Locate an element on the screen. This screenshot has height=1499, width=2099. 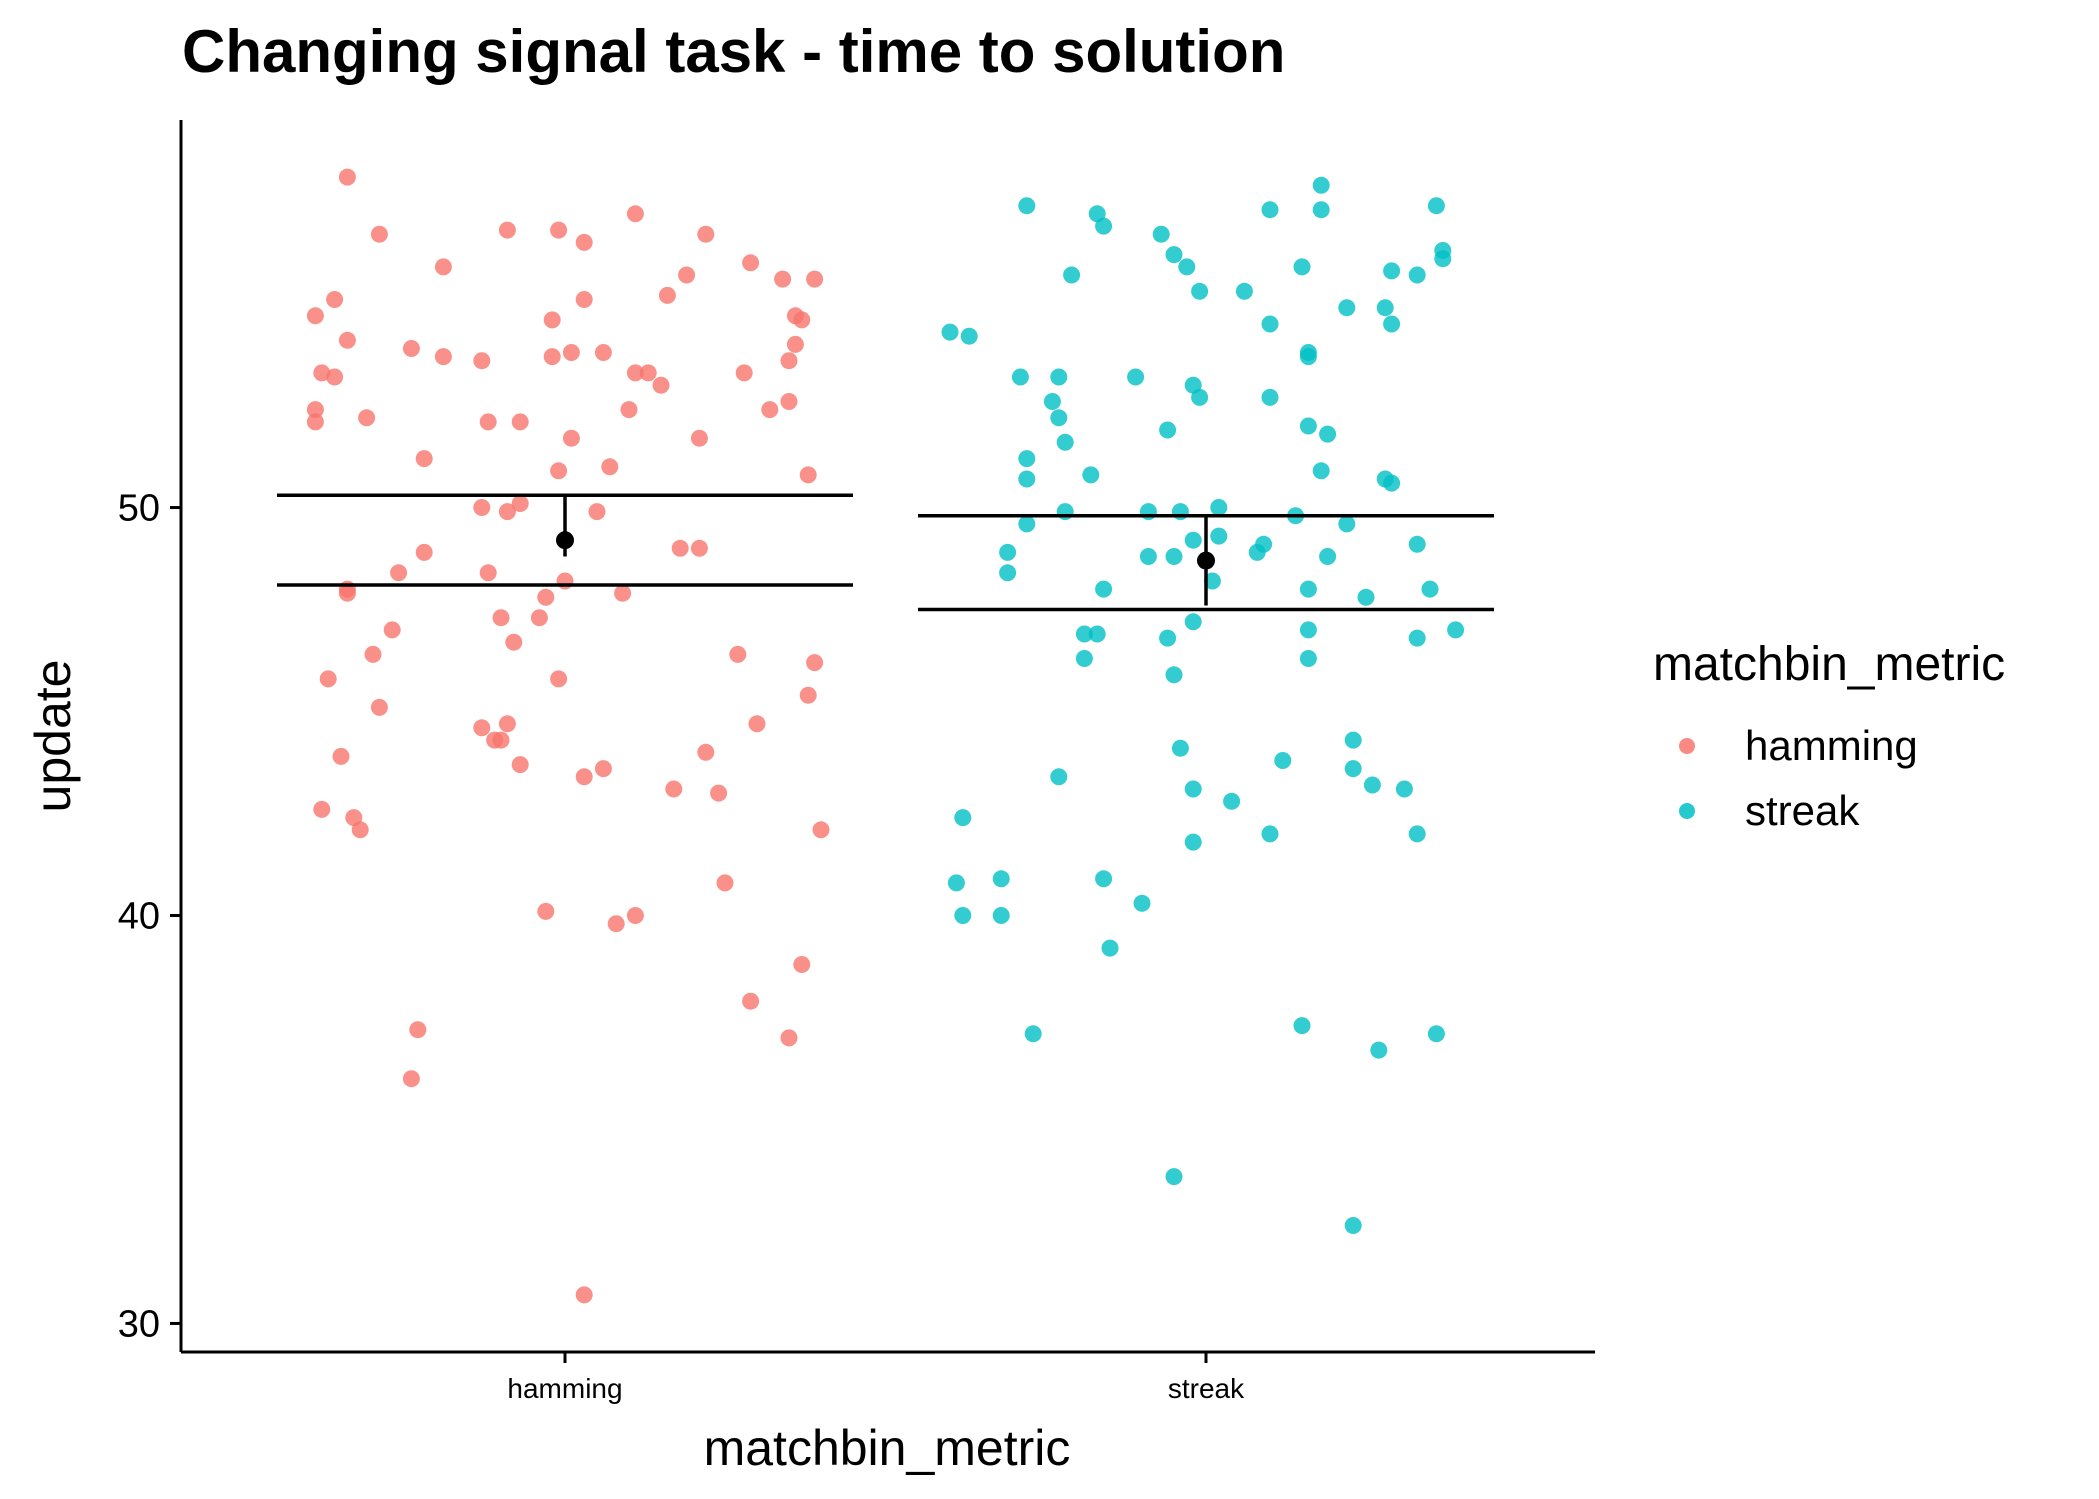
summary-bars is located at coordinates (885, 552).